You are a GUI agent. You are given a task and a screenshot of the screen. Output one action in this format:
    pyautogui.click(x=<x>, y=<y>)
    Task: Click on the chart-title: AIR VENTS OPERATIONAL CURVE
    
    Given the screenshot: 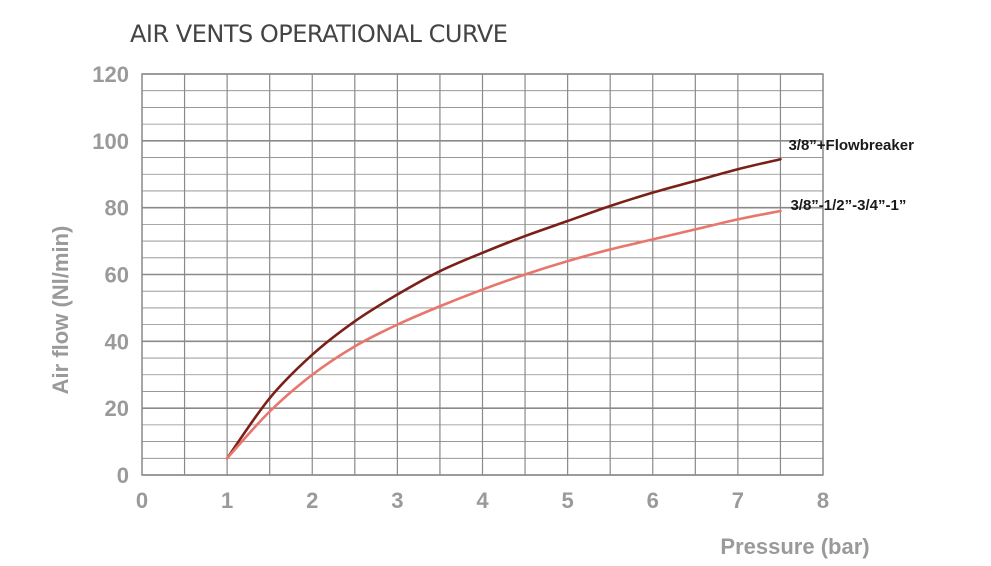 What is the action you would take?
    pyautogui.click(x=318, y=34)
    